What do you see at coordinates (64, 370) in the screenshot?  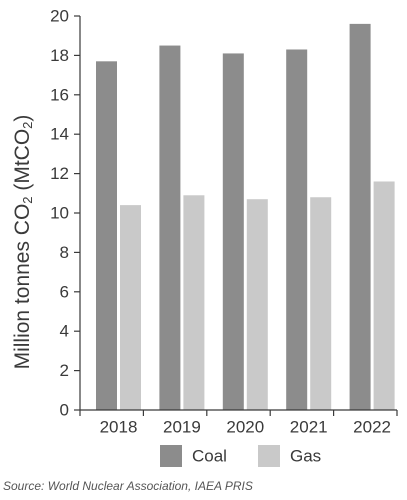 I see `y-tick-label: 2` at bounding box center [64, 370].